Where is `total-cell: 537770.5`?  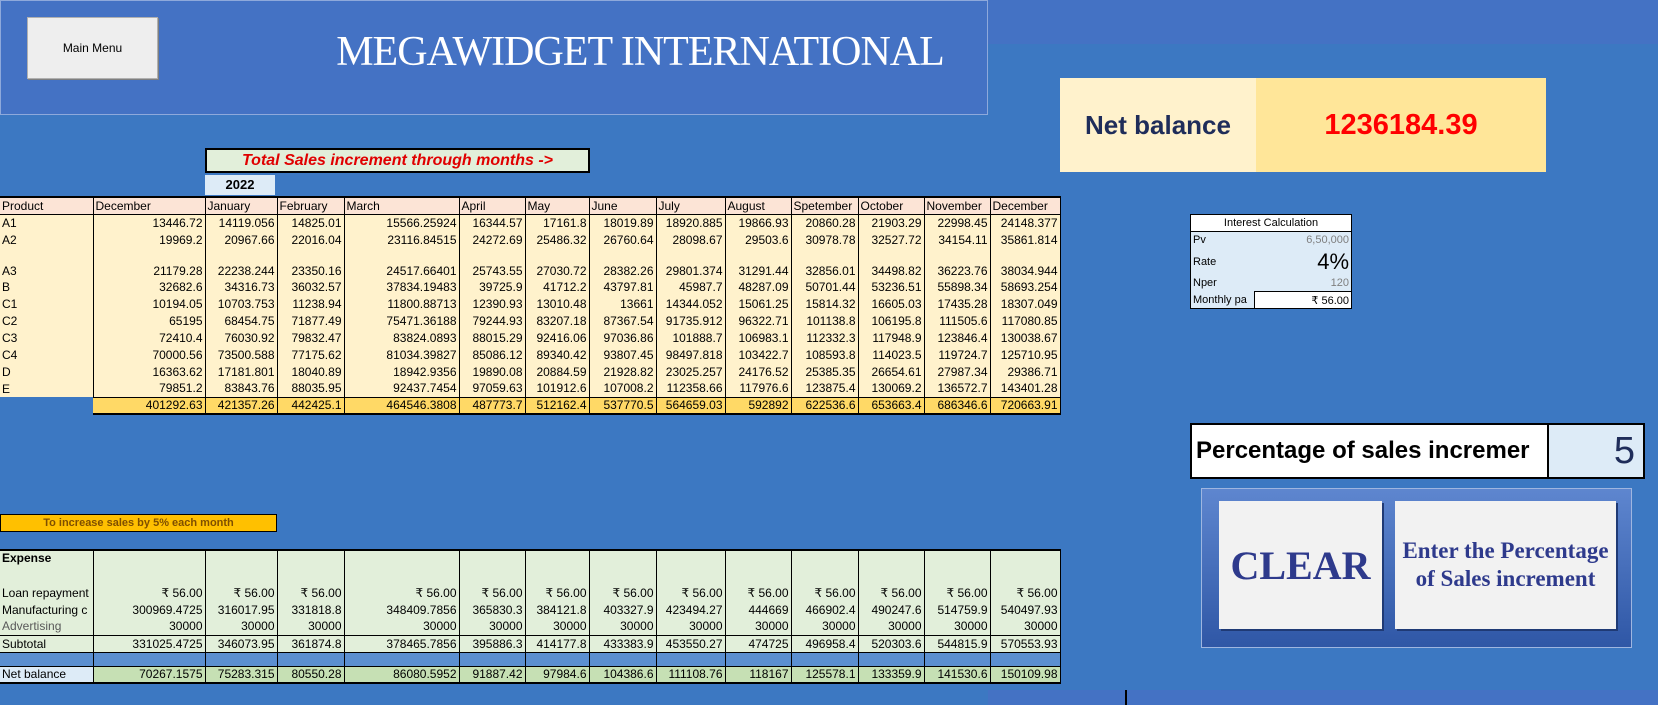 total-cell: 537770.5 is located at coordinates (623, 405).